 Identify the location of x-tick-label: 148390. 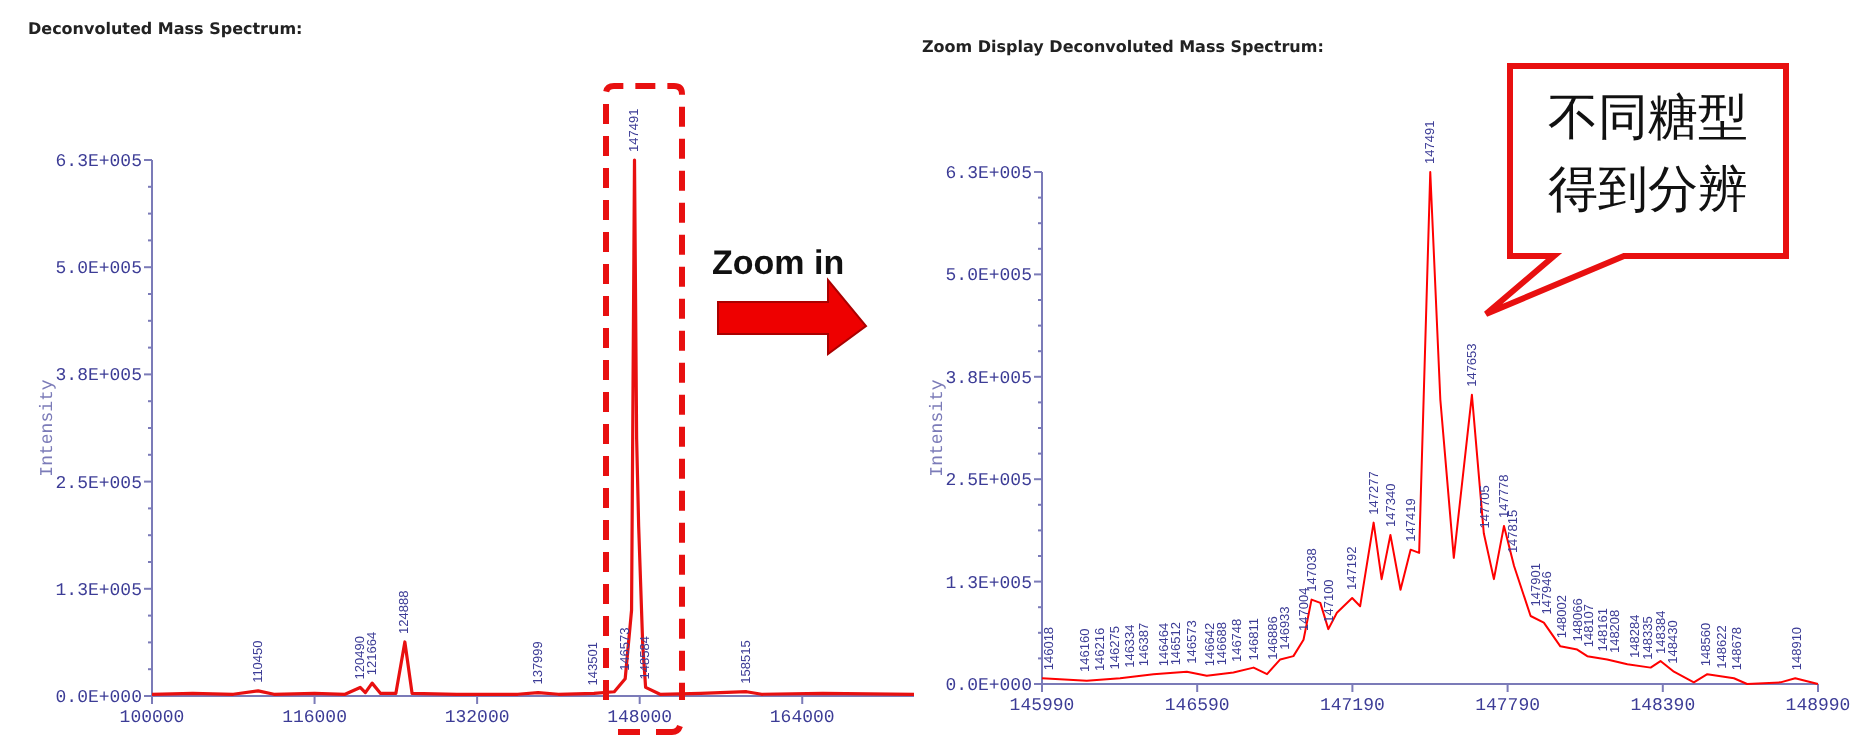
(1663, 706).